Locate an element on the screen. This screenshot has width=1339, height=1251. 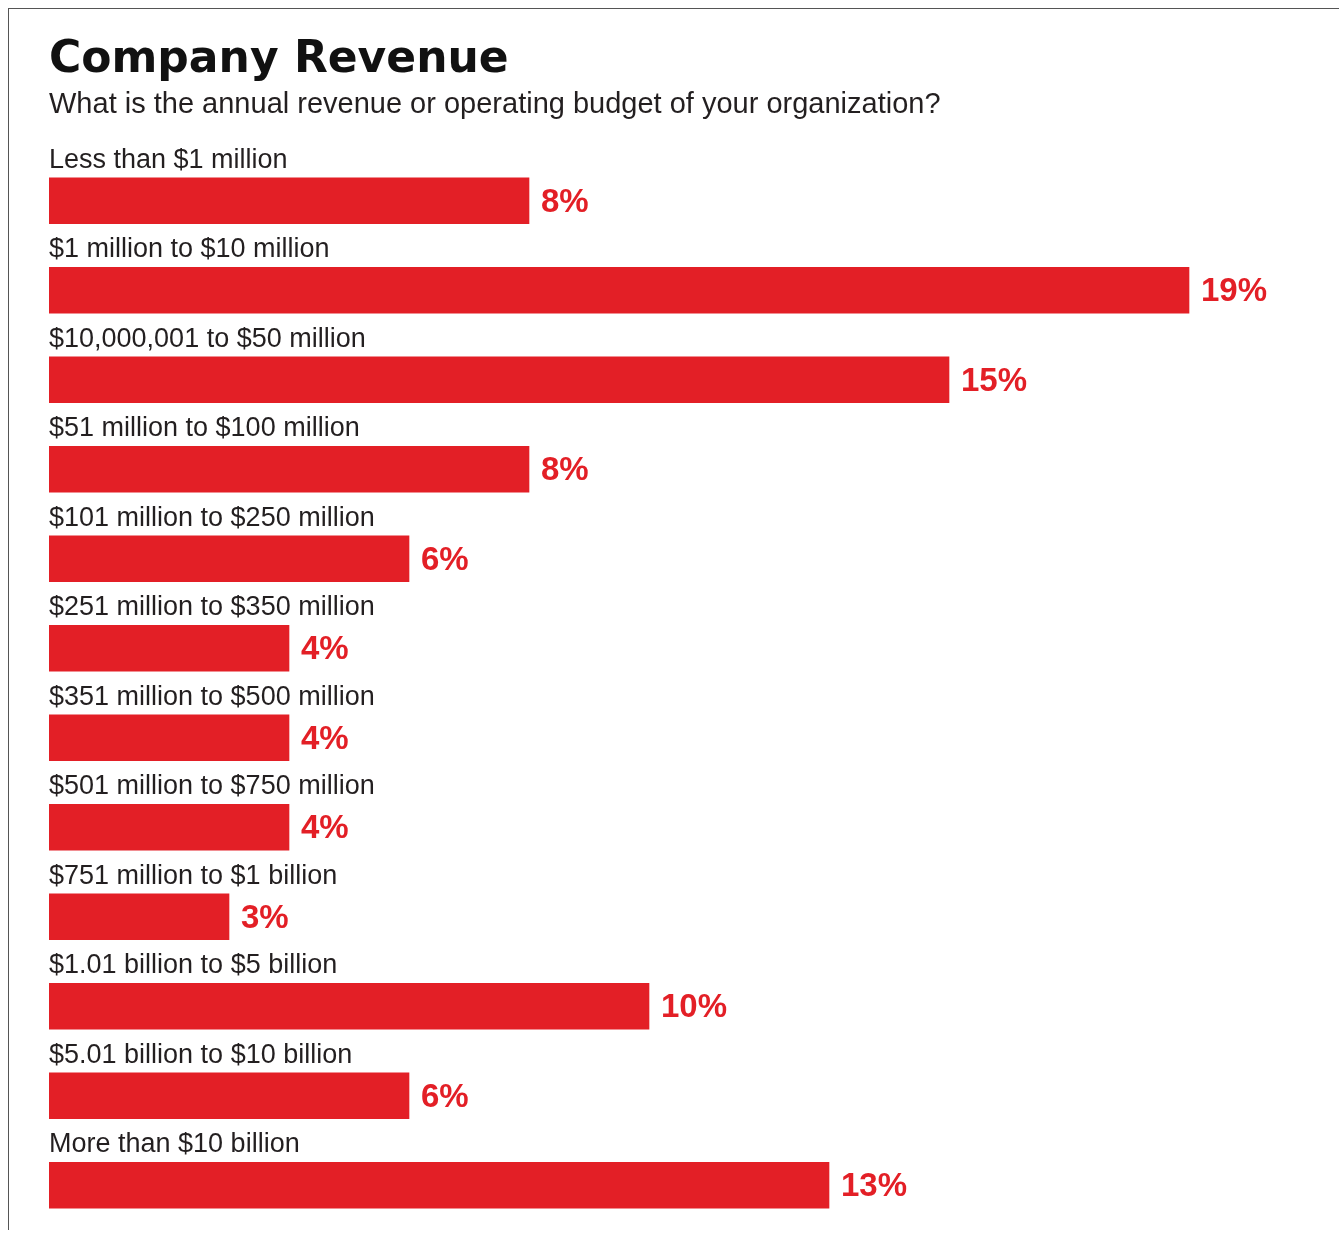
y-tick-label: $101 million to $250 million is located at coordinates (212, 516).